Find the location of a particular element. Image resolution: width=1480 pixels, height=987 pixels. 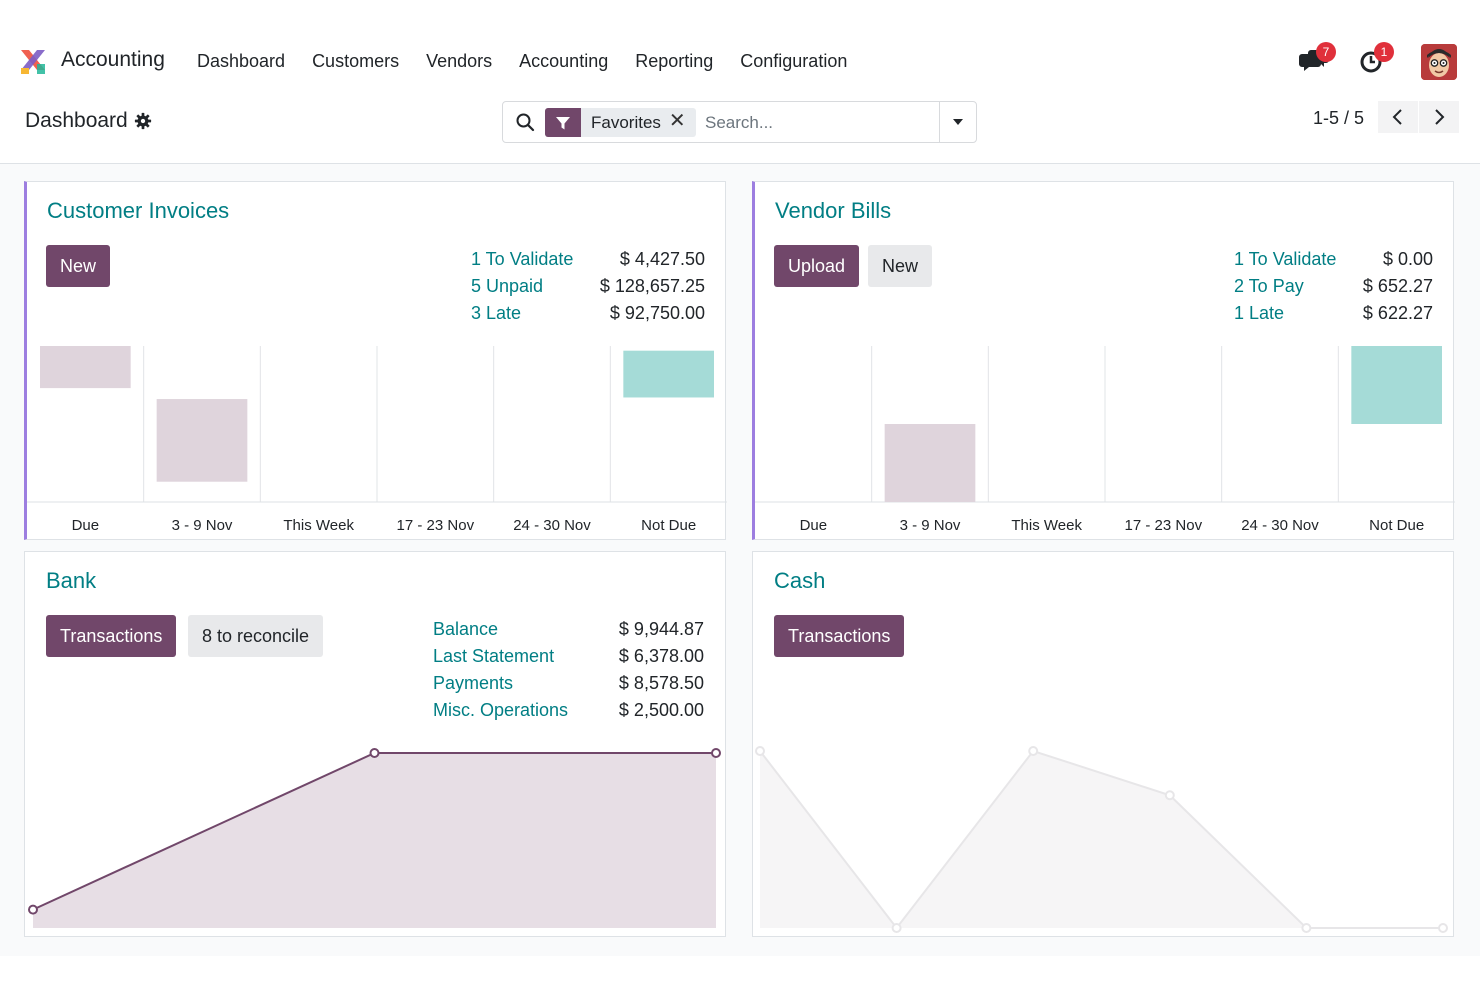

stat-value-to-validate: $ 4,427.50 is located at coordinates (662, 259).